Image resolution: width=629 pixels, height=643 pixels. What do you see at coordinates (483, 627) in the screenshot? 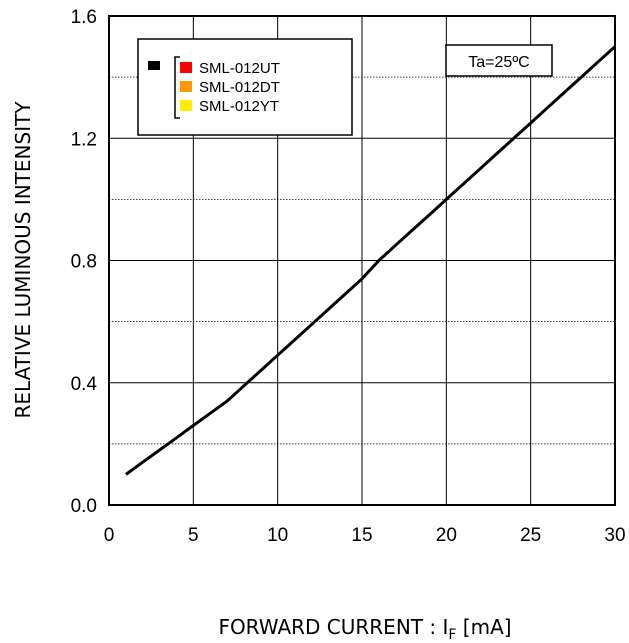
I see `x-axis-label-unit: [mA]` at bounding box center [483, 627].